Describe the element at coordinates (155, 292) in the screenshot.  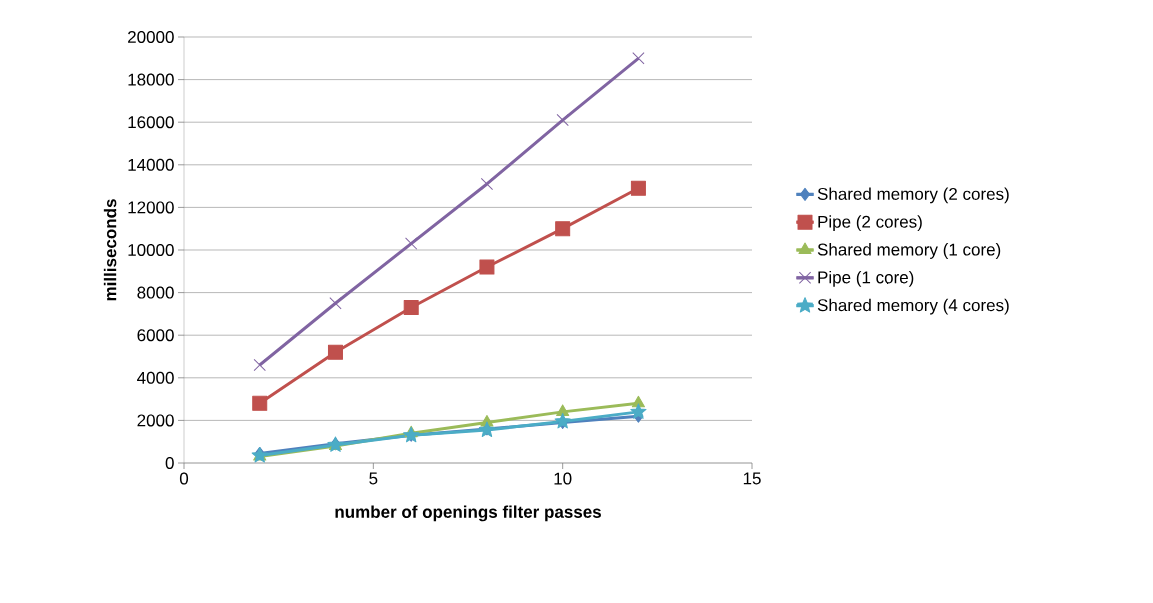
I see `y-tick-label: 8000` at that location.